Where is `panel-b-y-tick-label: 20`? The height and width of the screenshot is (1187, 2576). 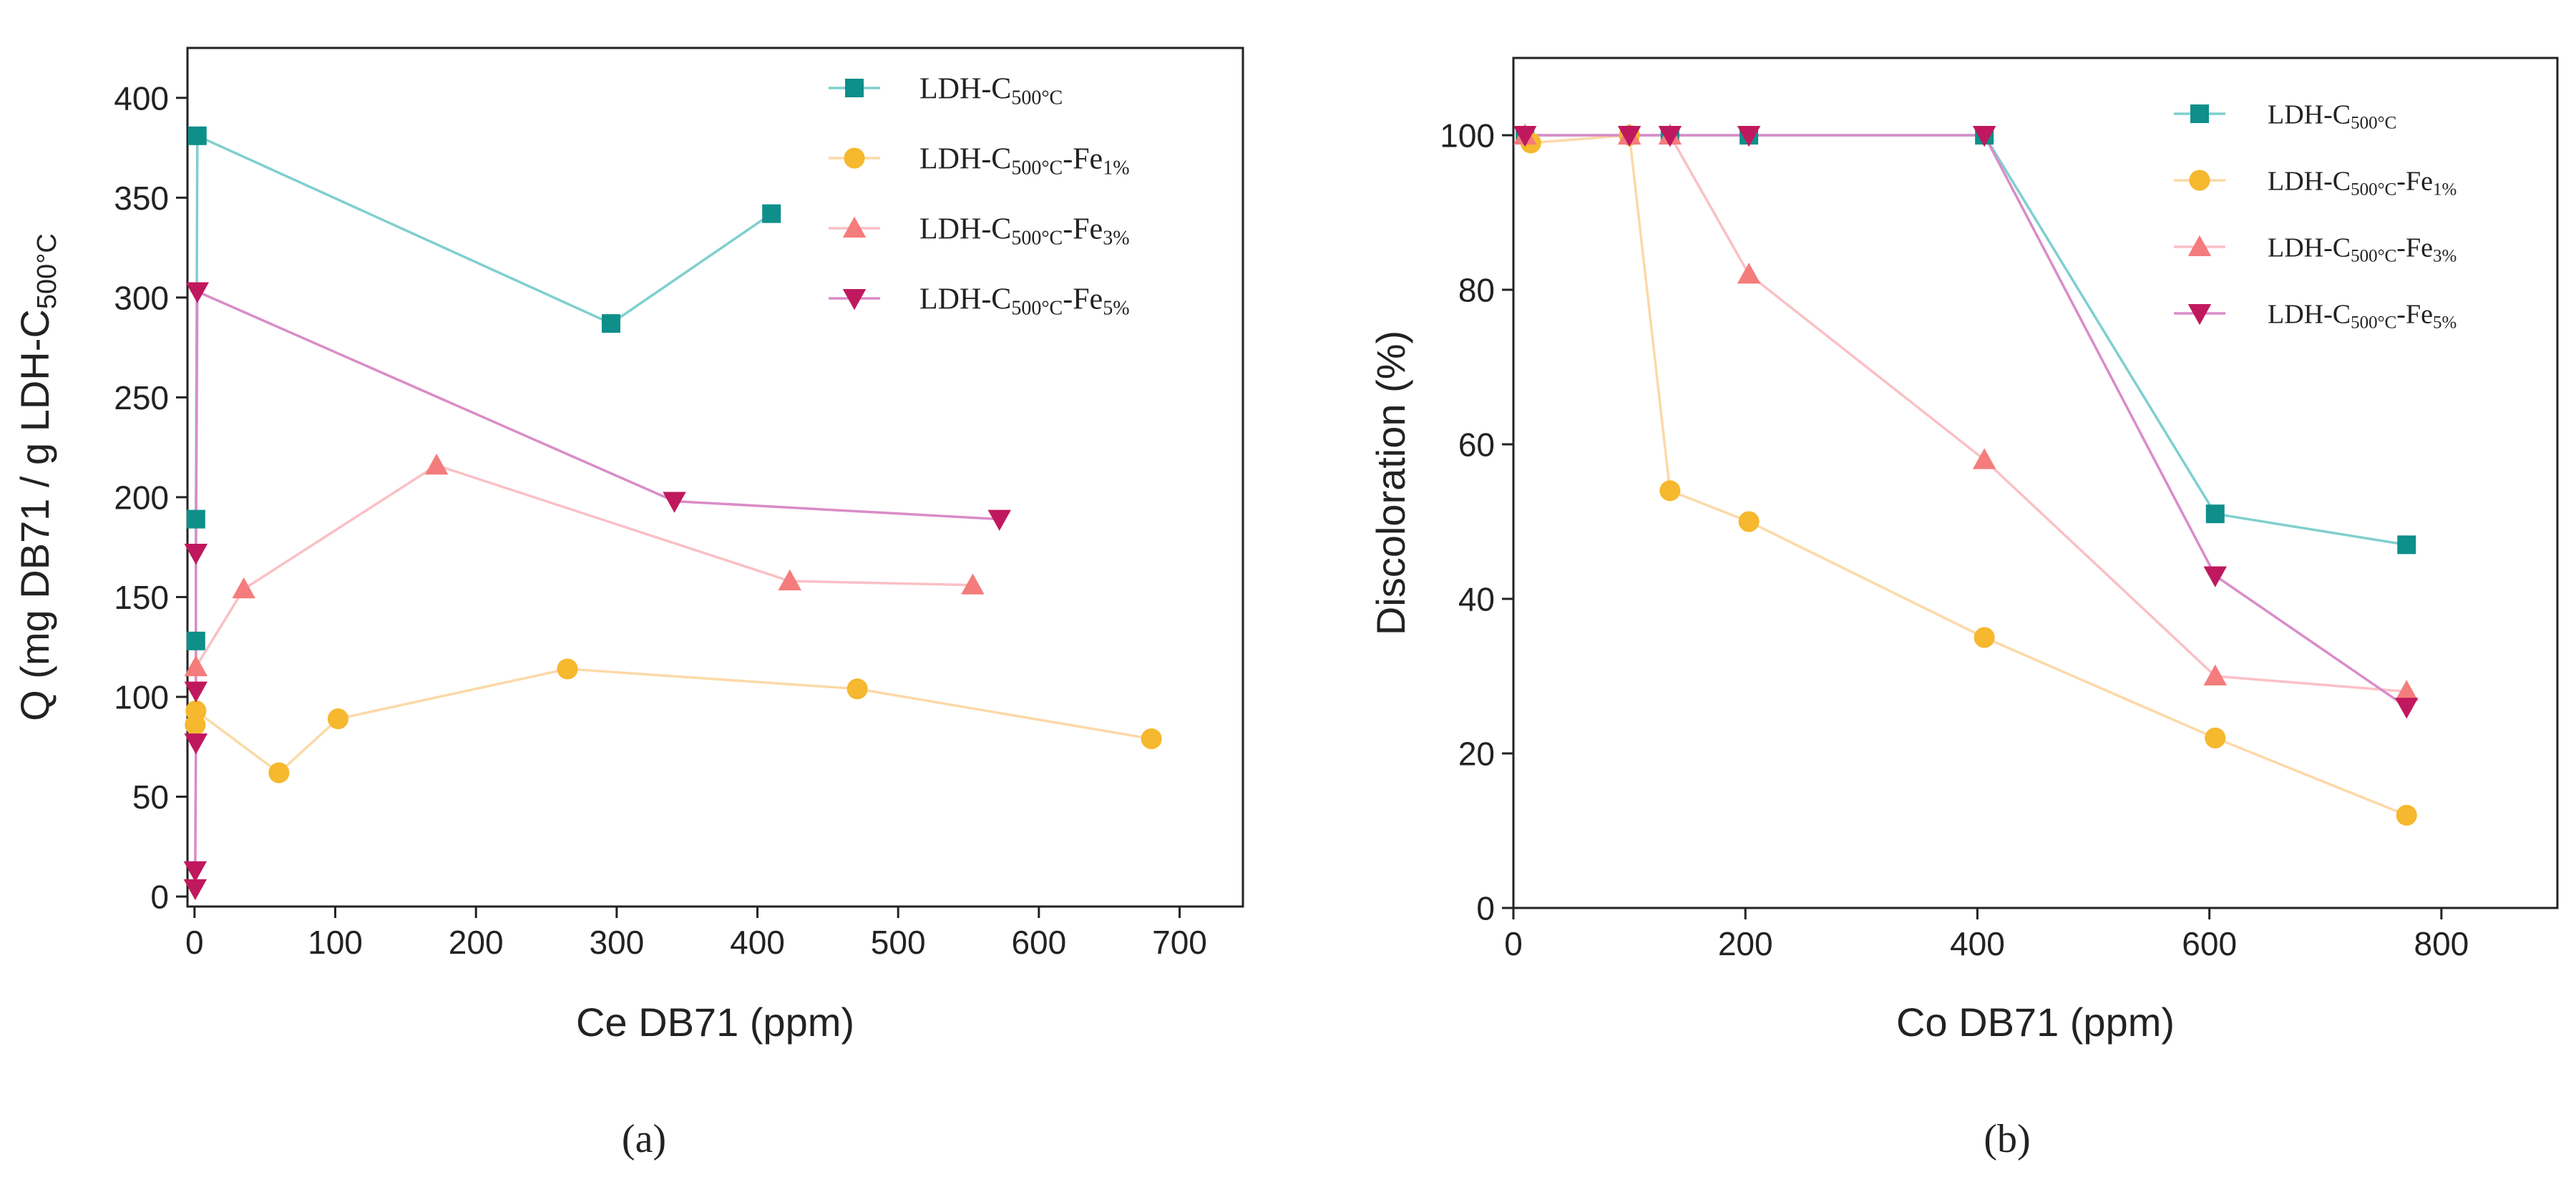 panel-b-y-tick-label: 20 is located at coordinates (1476, 754).